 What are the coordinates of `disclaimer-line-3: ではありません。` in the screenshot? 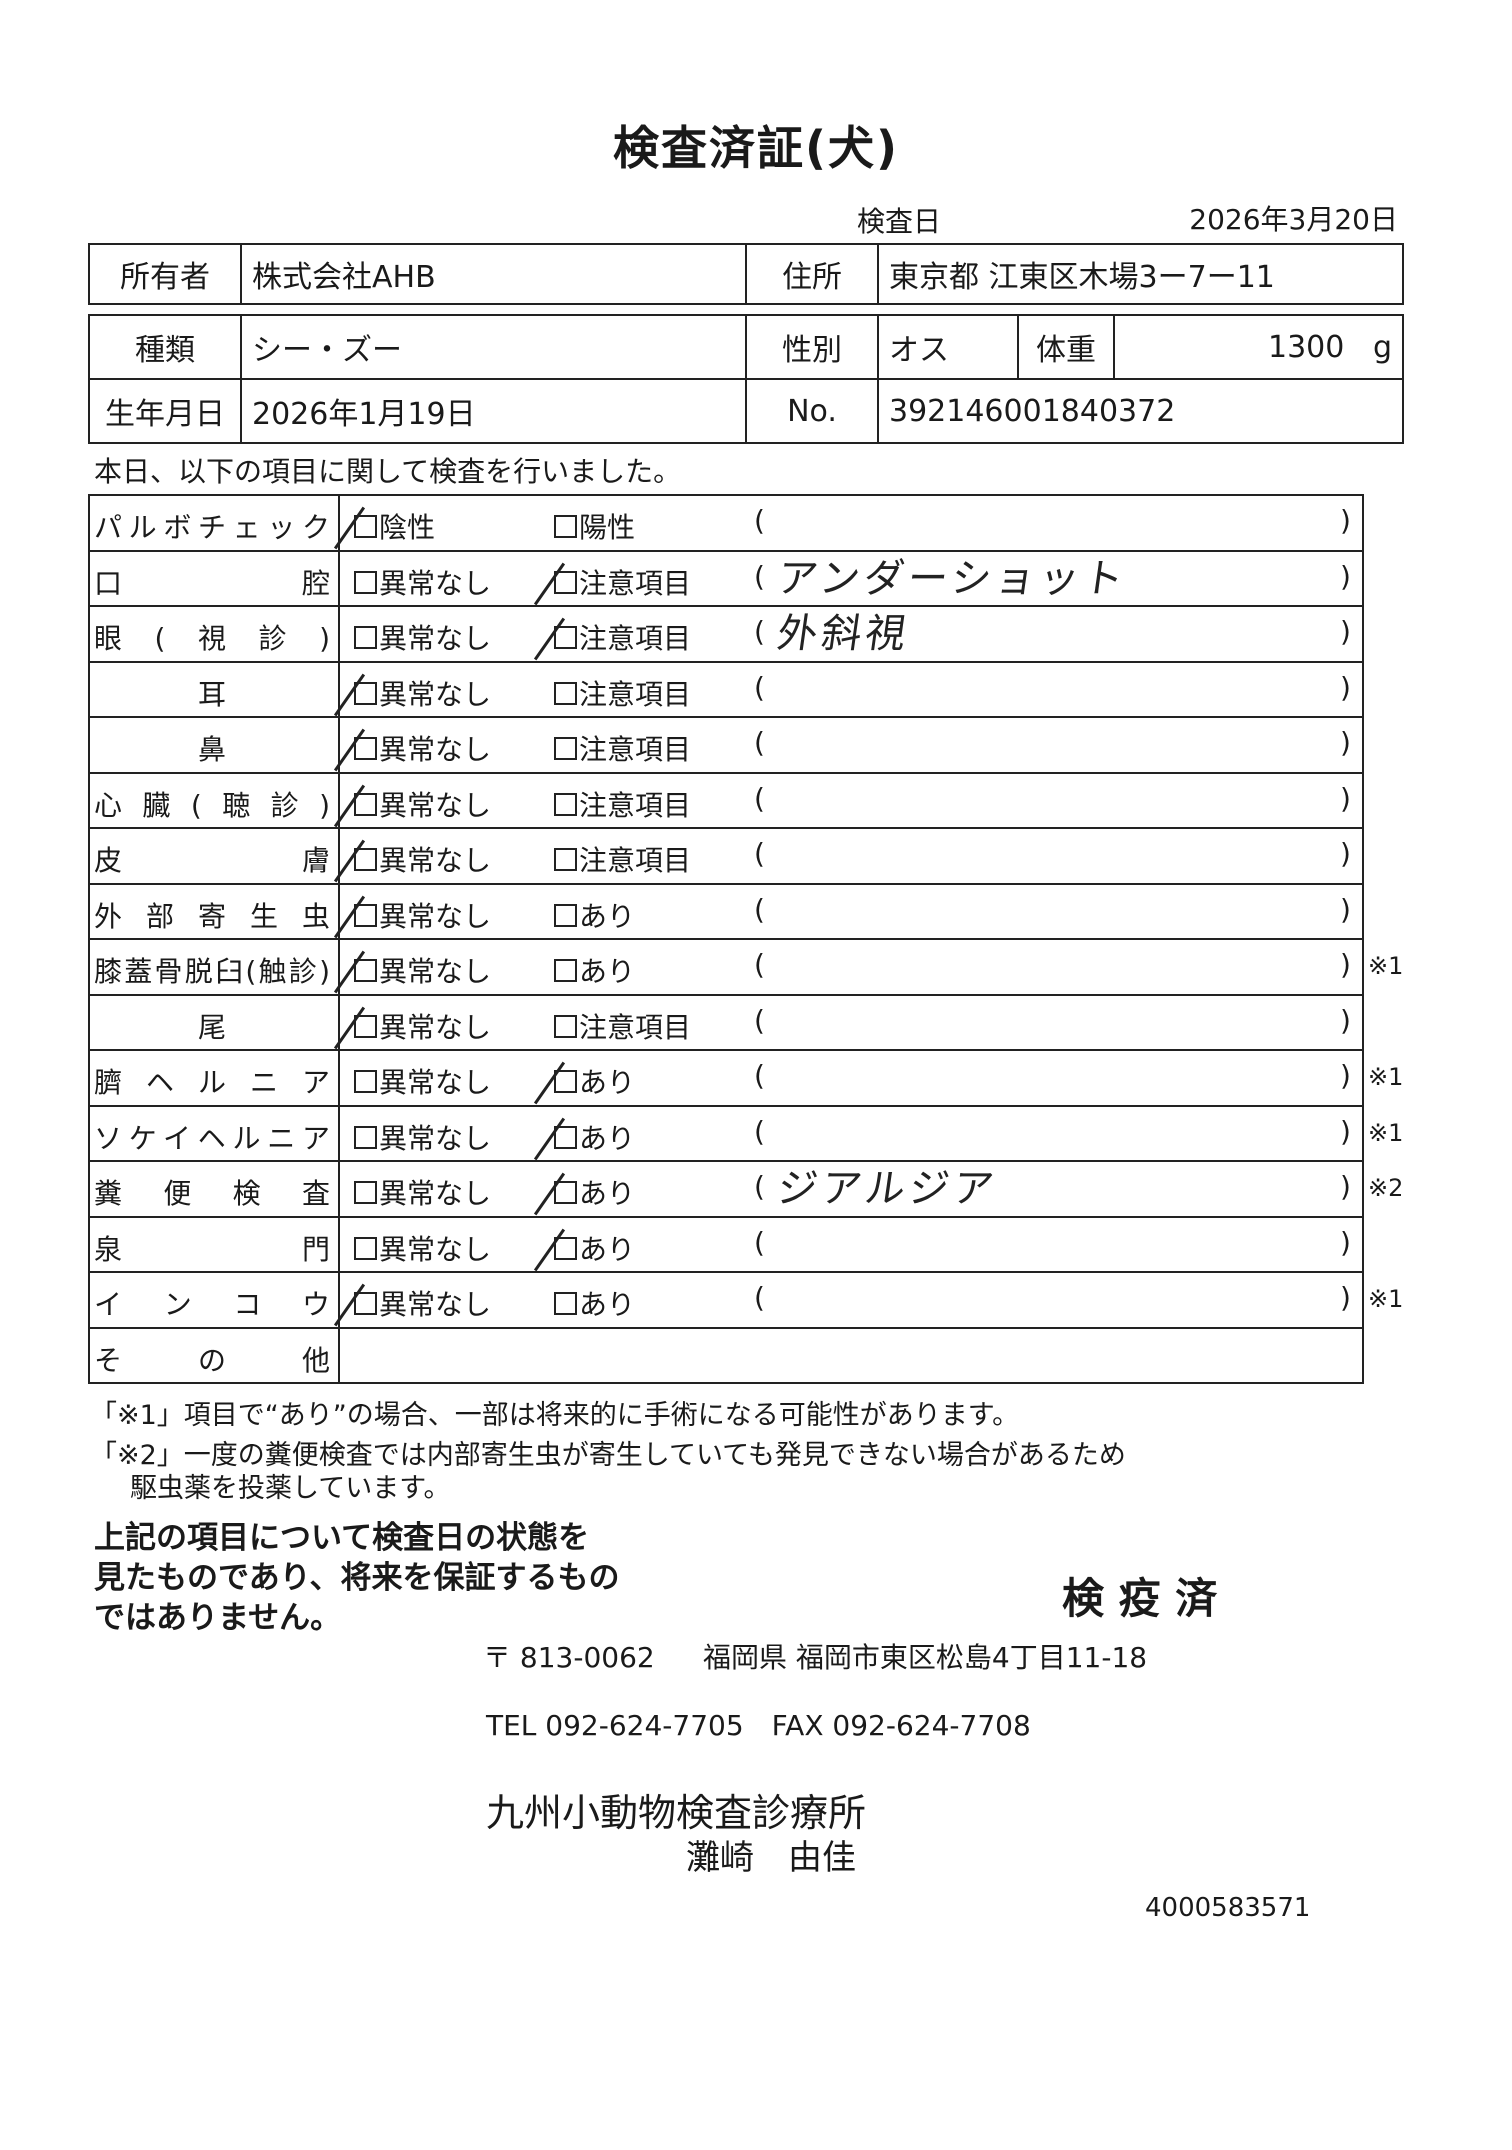 It's located at (218, 1618).